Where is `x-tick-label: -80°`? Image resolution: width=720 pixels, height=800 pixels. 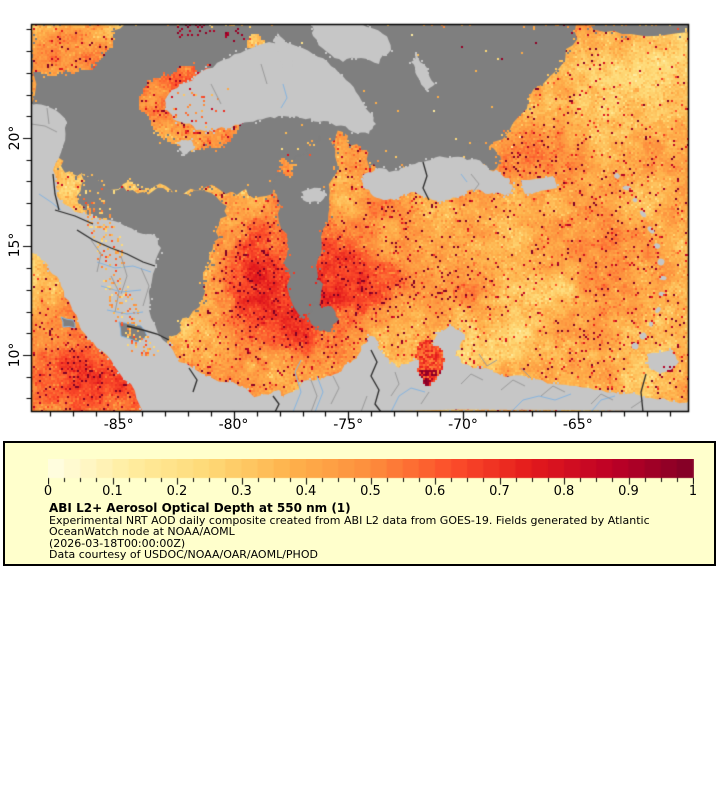
x-tick-label: -80° is located at coordinates (233, 425).